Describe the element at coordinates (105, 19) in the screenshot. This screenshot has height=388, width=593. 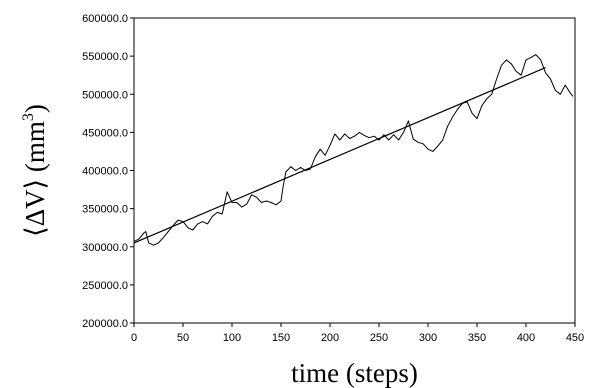
I see `y-tick-label: 600000.0` at that location.